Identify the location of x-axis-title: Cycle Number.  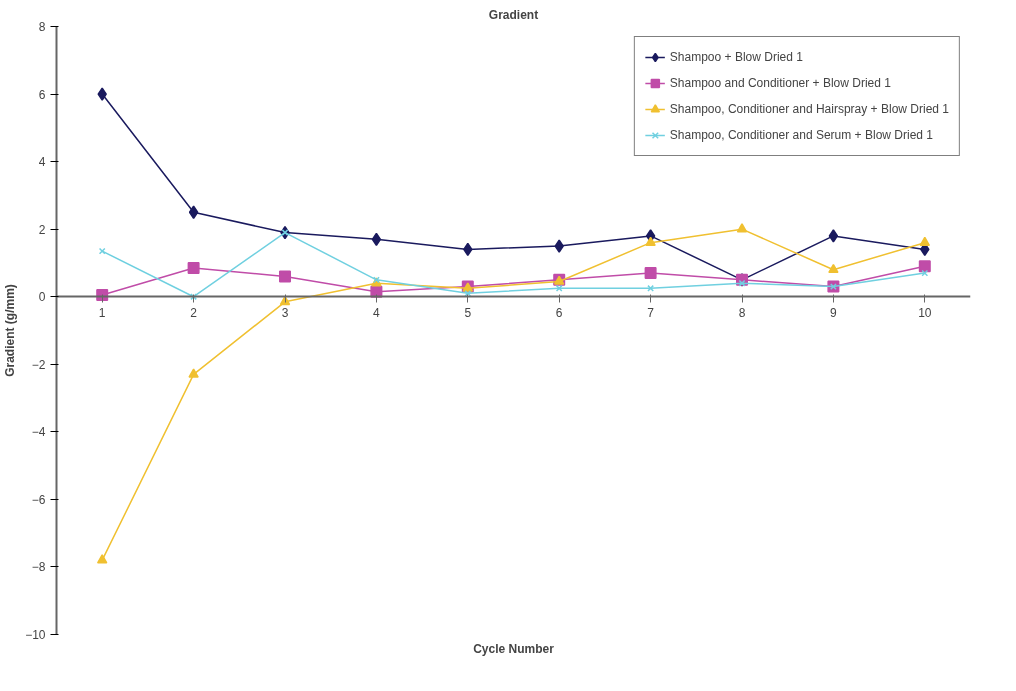
(514, 648).